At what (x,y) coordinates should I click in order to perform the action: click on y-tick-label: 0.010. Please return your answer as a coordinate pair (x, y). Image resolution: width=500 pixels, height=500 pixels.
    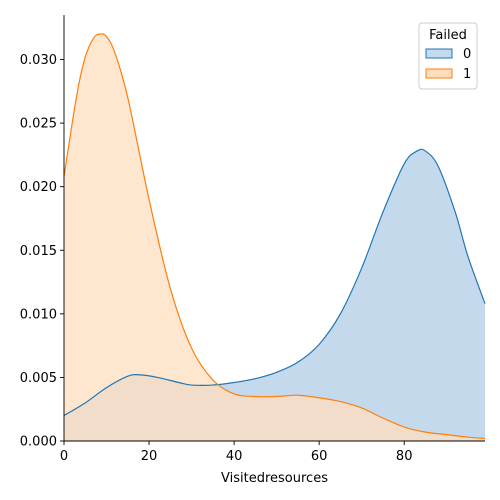
    Looking at the image, I should click on (38, 314).